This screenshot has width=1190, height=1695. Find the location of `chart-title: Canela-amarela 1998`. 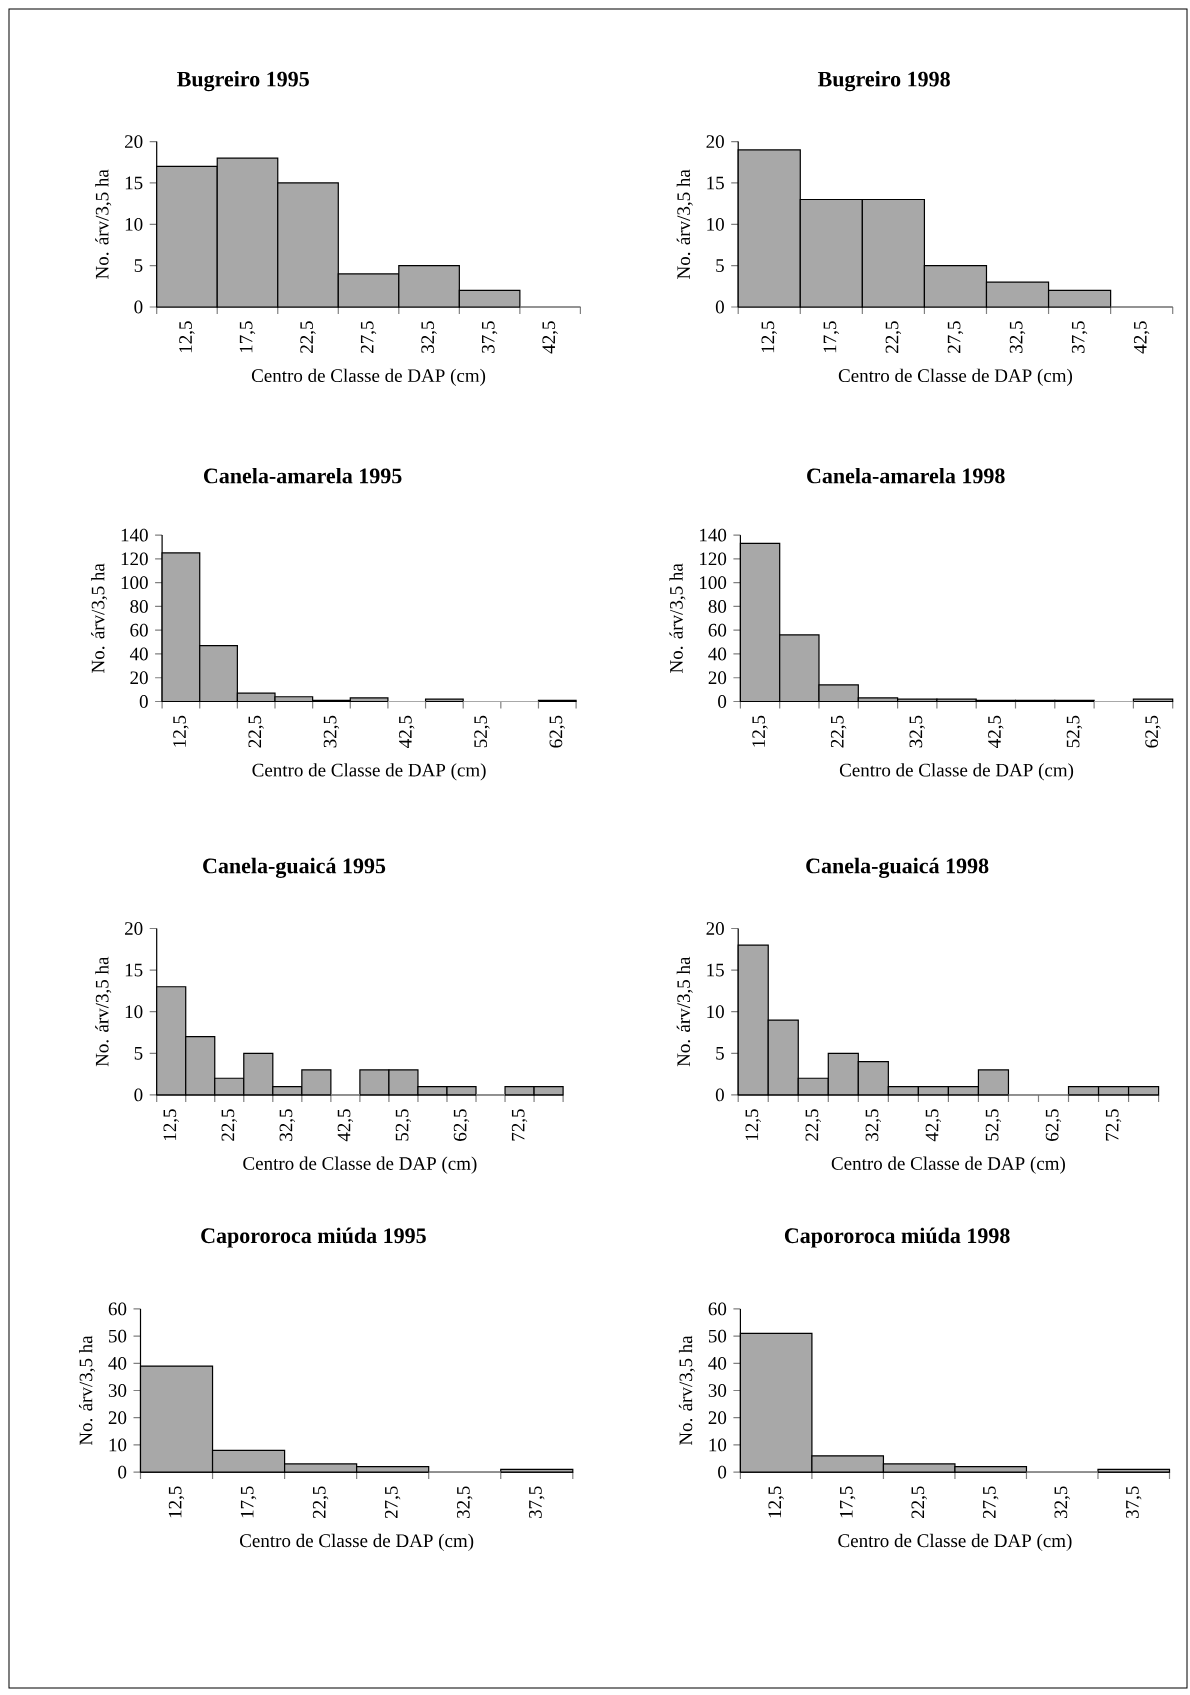

chart-title: Canela-amarela 1998 is located at coordinates (906, 475).